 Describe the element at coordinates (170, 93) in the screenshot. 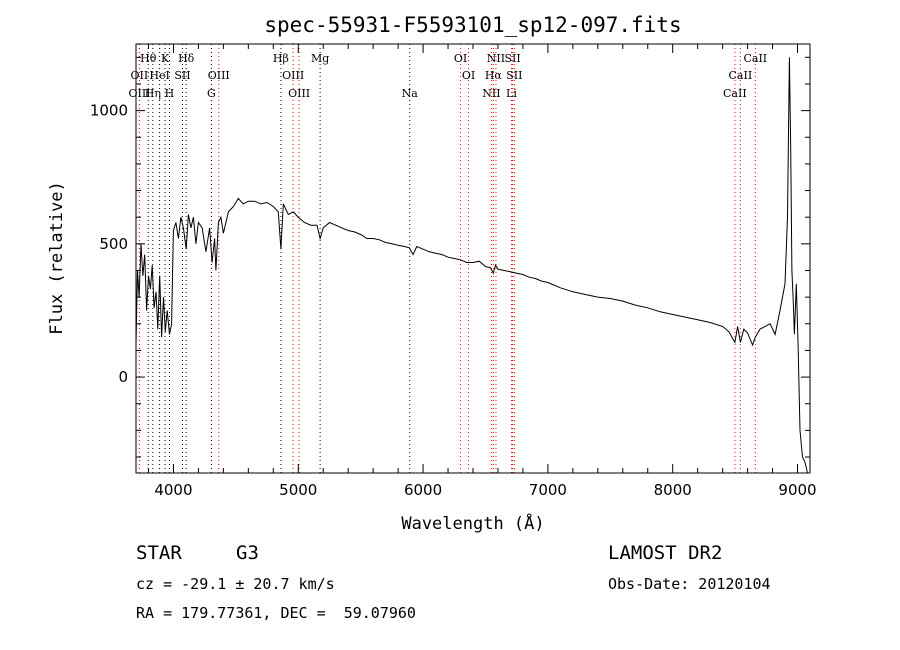

I see `spectral-line-label: H` at that location.